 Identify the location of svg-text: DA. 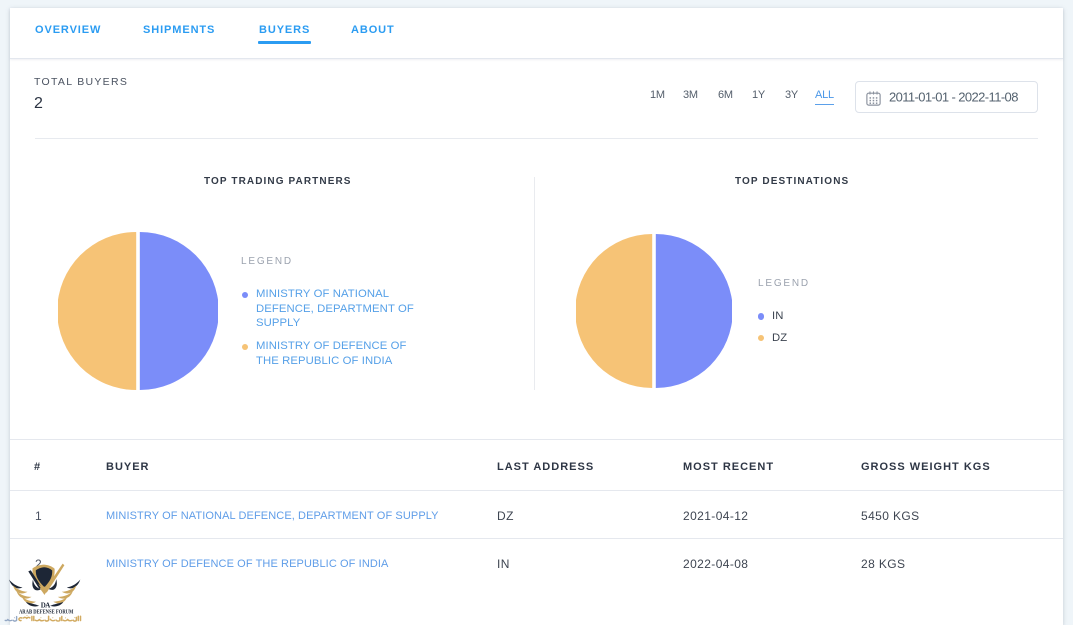
(46, 606).